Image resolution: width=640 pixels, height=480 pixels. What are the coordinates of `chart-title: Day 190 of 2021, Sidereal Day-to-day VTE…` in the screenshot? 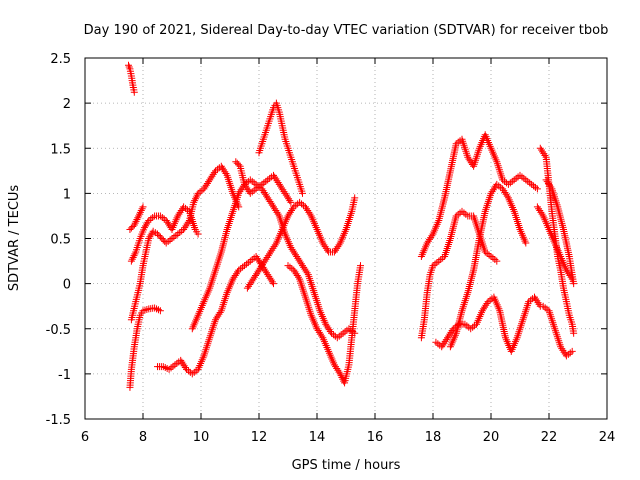 It's located at (346, 30).